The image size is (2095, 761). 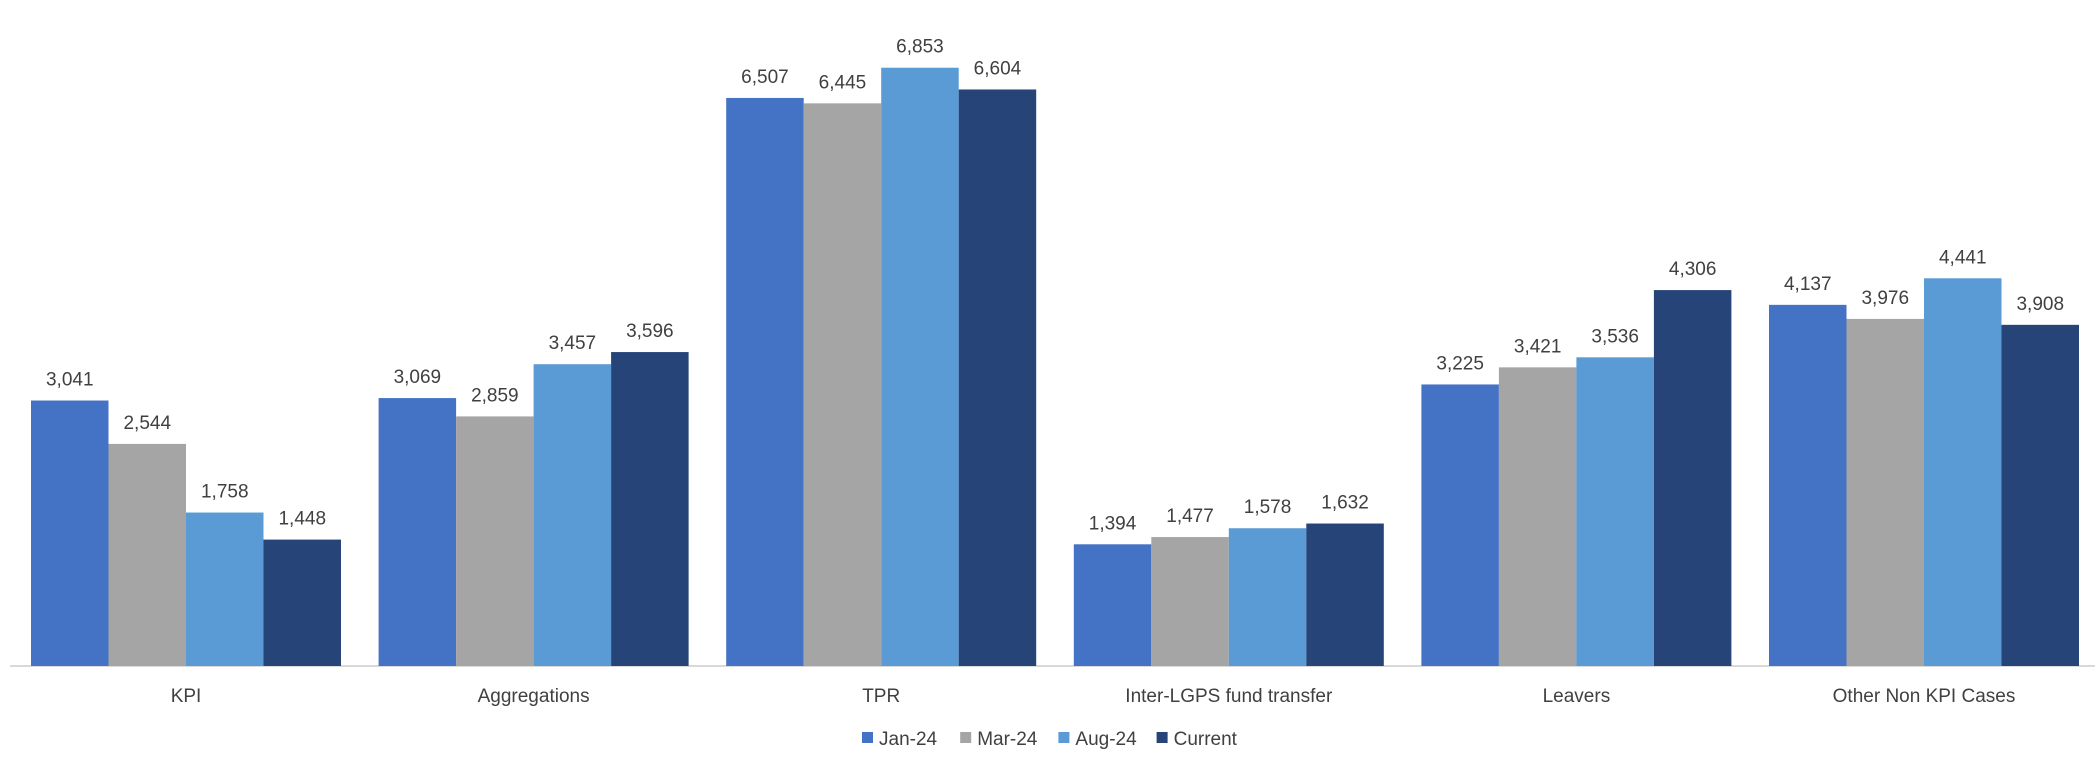 I want to click on data-label-tpr-aug-24: 6,853, so click(x=920, y=47).